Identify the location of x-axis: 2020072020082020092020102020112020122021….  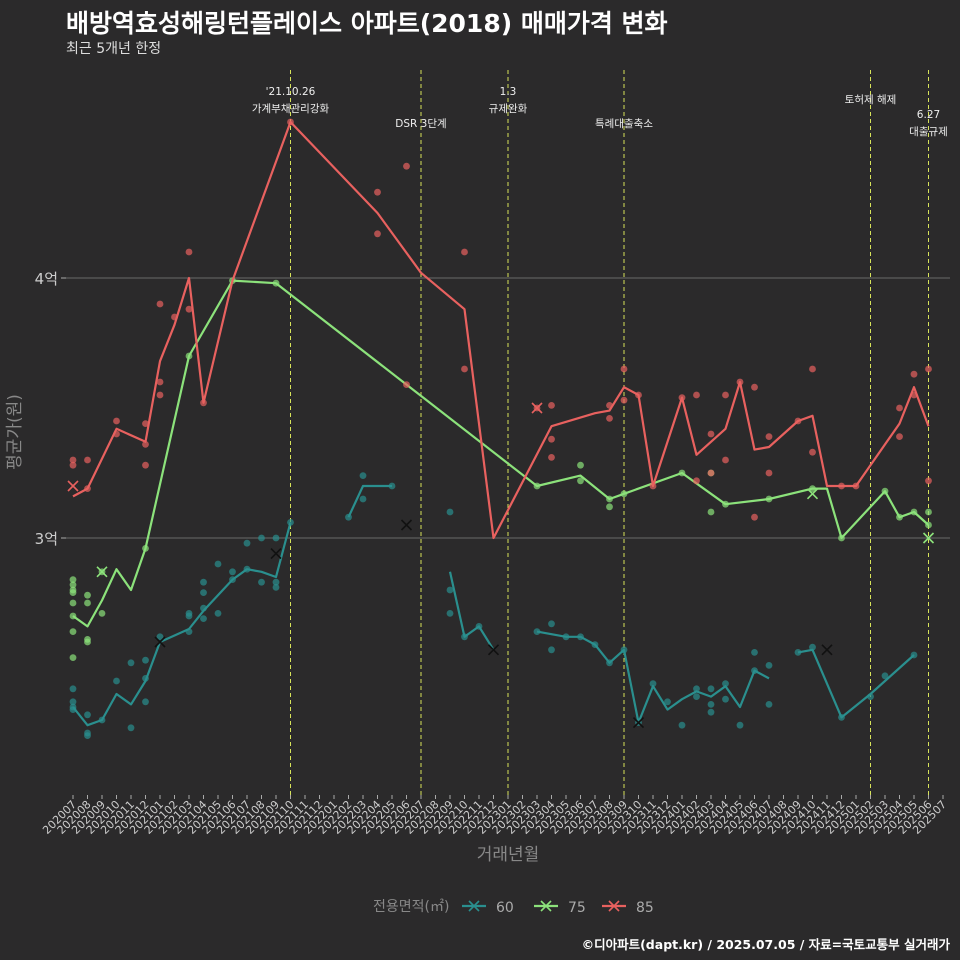
(494, 816).